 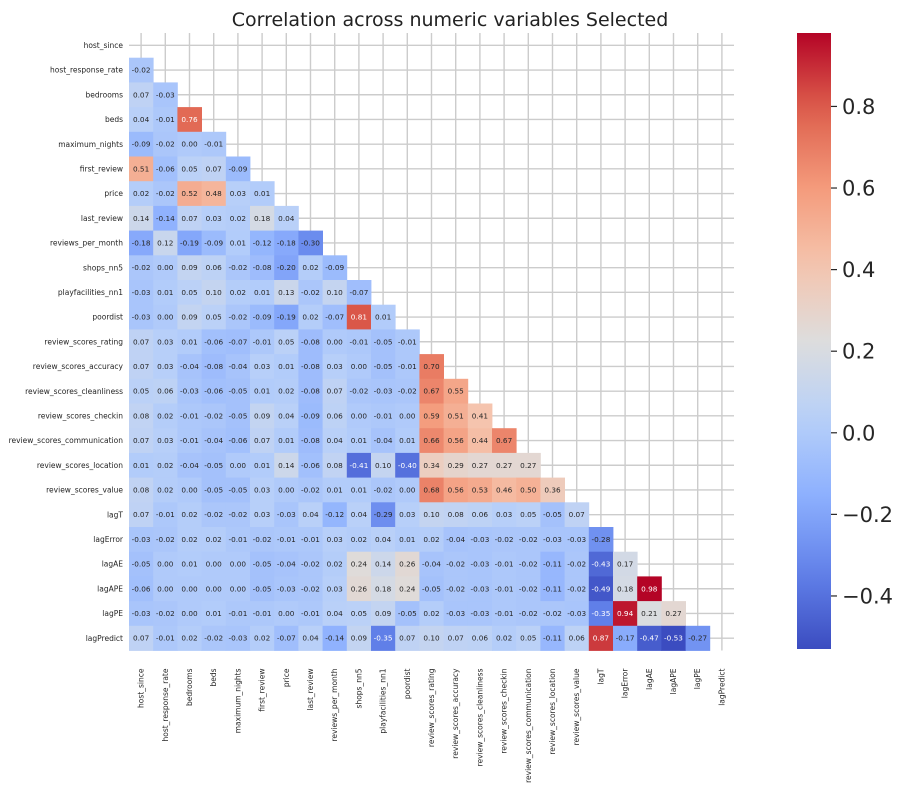 What do you see at coordinates (115, 514) in the screenshot?
I see `y-tick-label: lagT` at bounding box center [115, 514].